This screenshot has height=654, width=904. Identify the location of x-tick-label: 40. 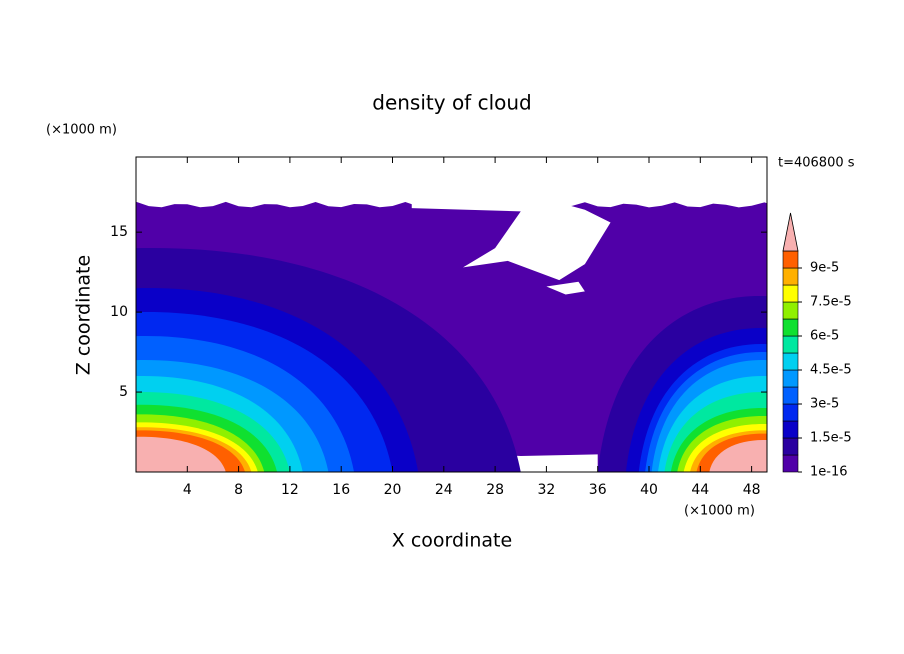
(649, 490).